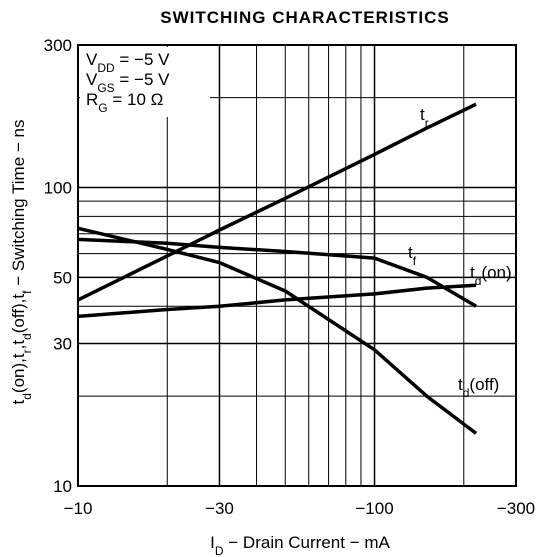 The image size is (554, 557). What do you see at coordinates (78, 508) in the screenshot?
I see `x-tick-label: −10` at bounding box center [78, 508].